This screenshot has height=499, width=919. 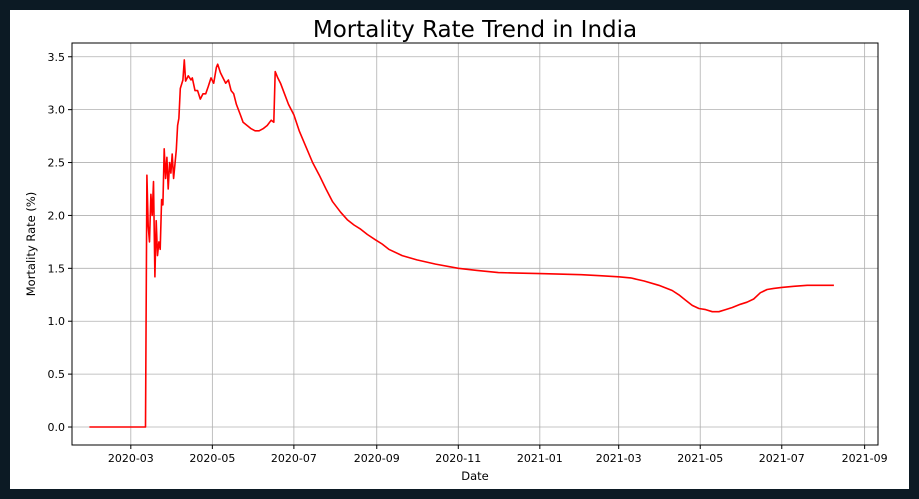 I want to click on y-axis-label: Mortality Rate (%), so click(x=31, y=244).